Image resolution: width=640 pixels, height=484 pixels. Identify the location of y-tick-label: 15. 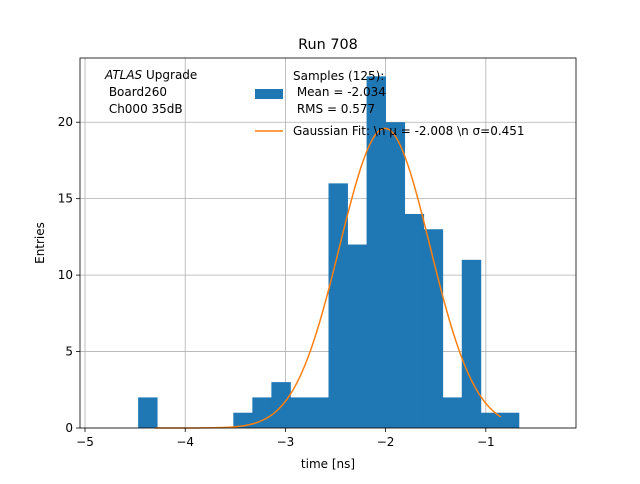
(65, 199).